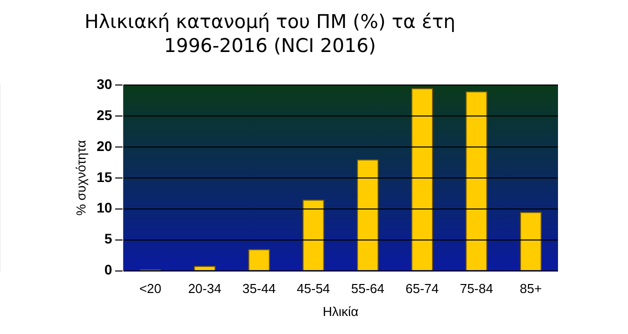 This screenshot has height=334, width=628. What do you see at coordinates (477, 288) in the screenshot?
I see `x-tick-label: 75-84` at bounding box center [477, 288].